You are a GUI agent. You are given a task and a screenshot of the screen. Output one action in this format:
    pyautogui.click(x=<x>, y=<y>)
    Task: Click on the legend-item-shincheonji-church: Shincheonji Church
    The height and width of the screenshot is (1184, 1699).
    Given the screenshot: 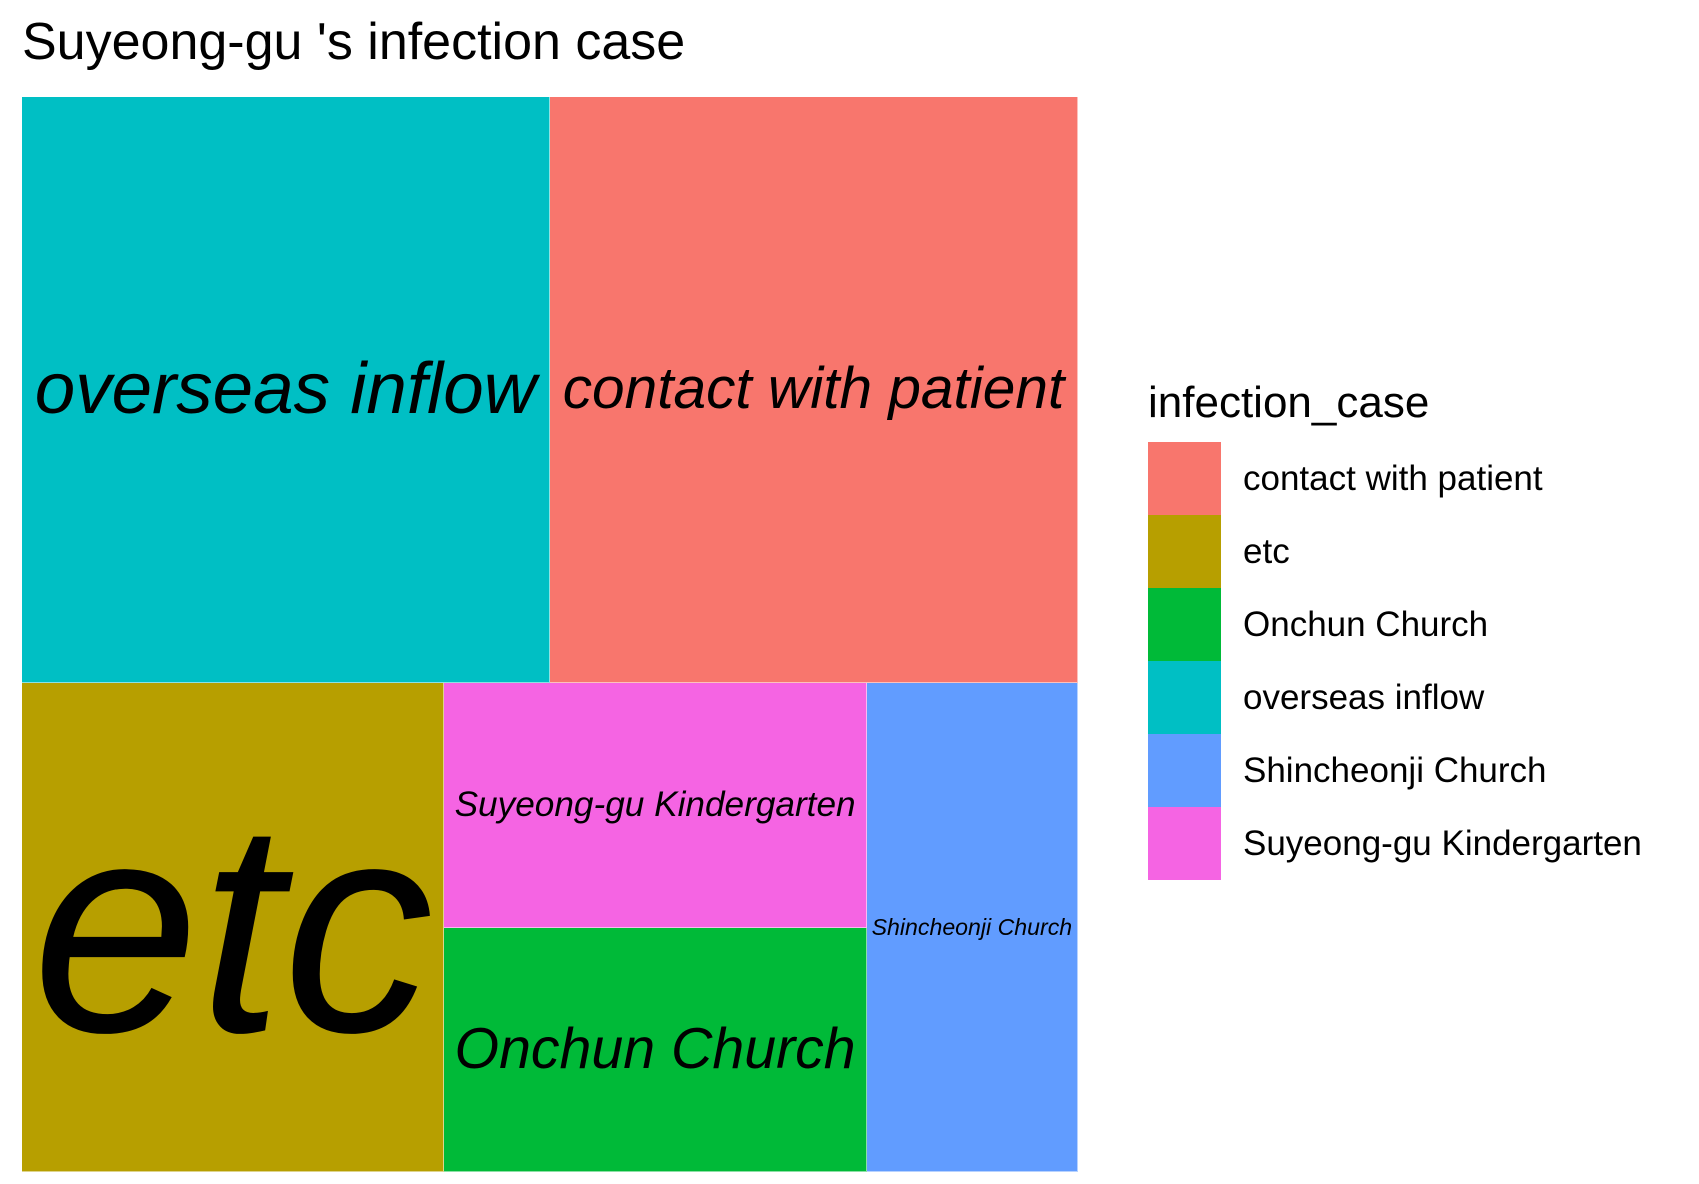 What is the action you would take?
    pyautogui.click(x=1395, y=770)
    